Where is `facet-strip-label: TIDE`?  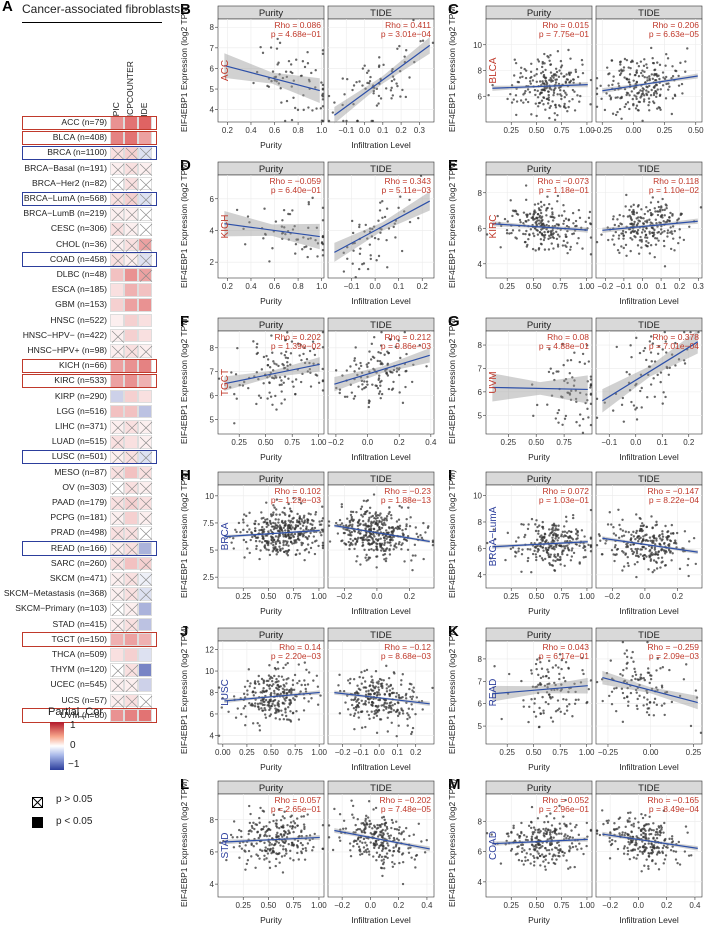 facet-strip-label: TIDE is located at coordinates (381, 13).